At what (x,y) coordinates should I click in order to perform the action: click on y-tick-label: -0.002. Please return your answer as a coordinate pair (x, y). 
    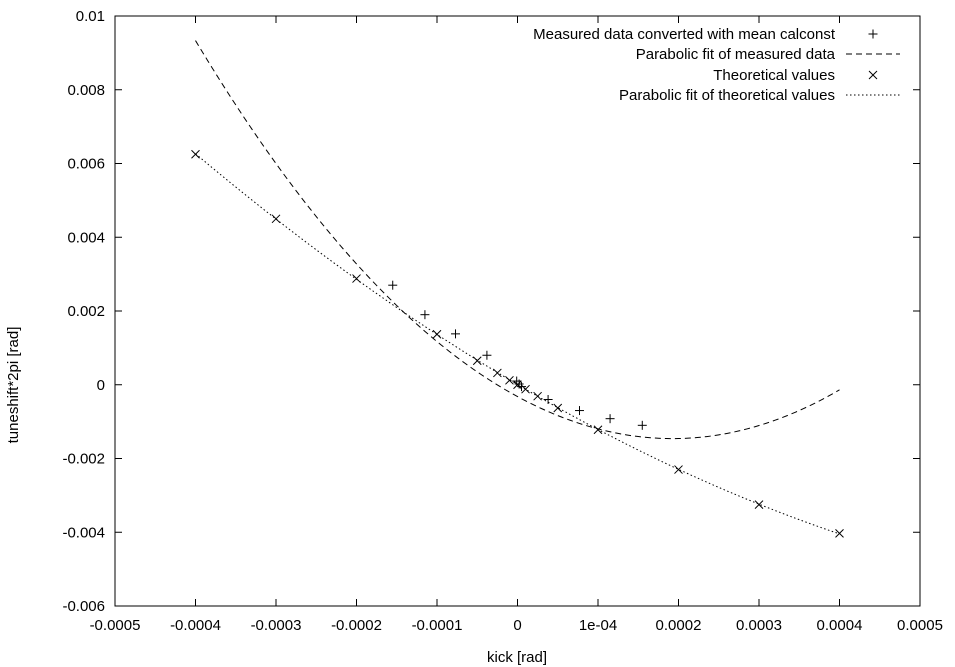
    Looking at the image, I should click on (83, 459).